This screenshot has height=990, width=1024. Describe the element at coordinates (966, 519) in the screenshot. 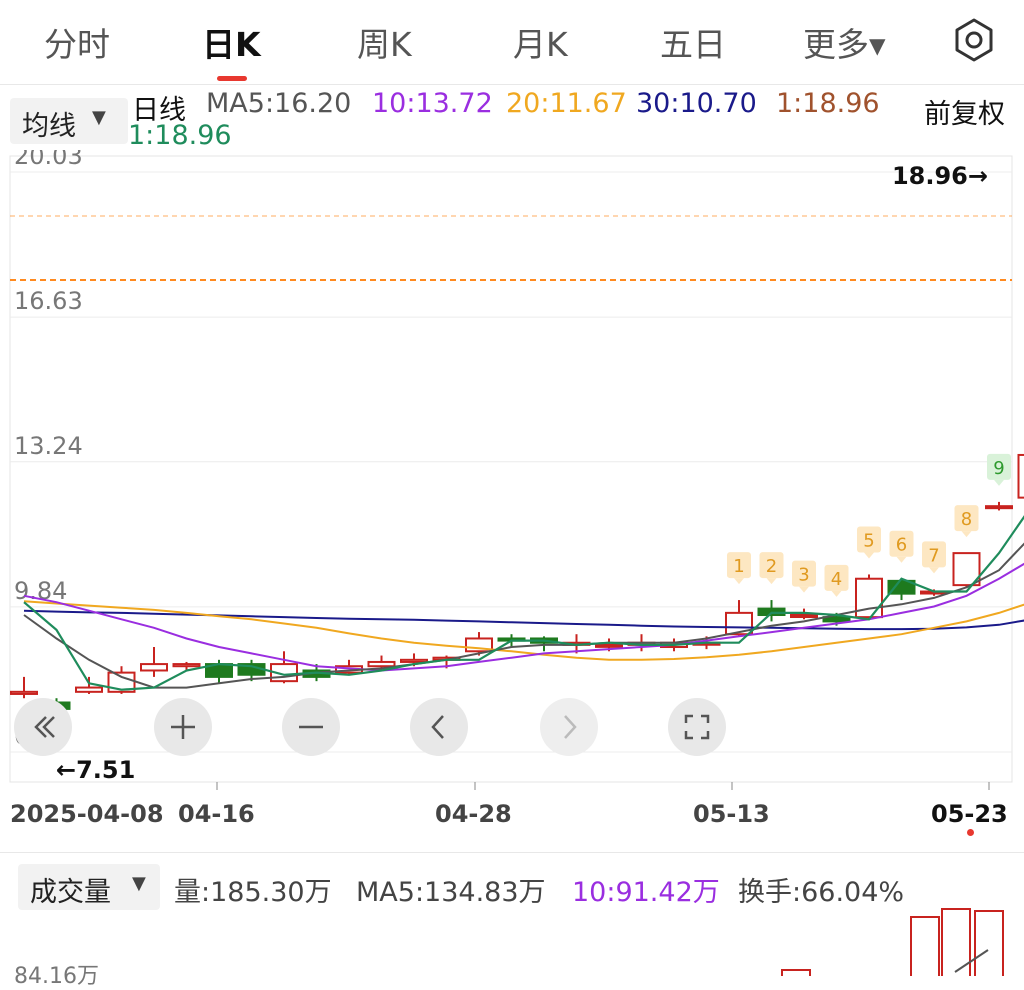

I see `signal-marker-label: 8` at that location.